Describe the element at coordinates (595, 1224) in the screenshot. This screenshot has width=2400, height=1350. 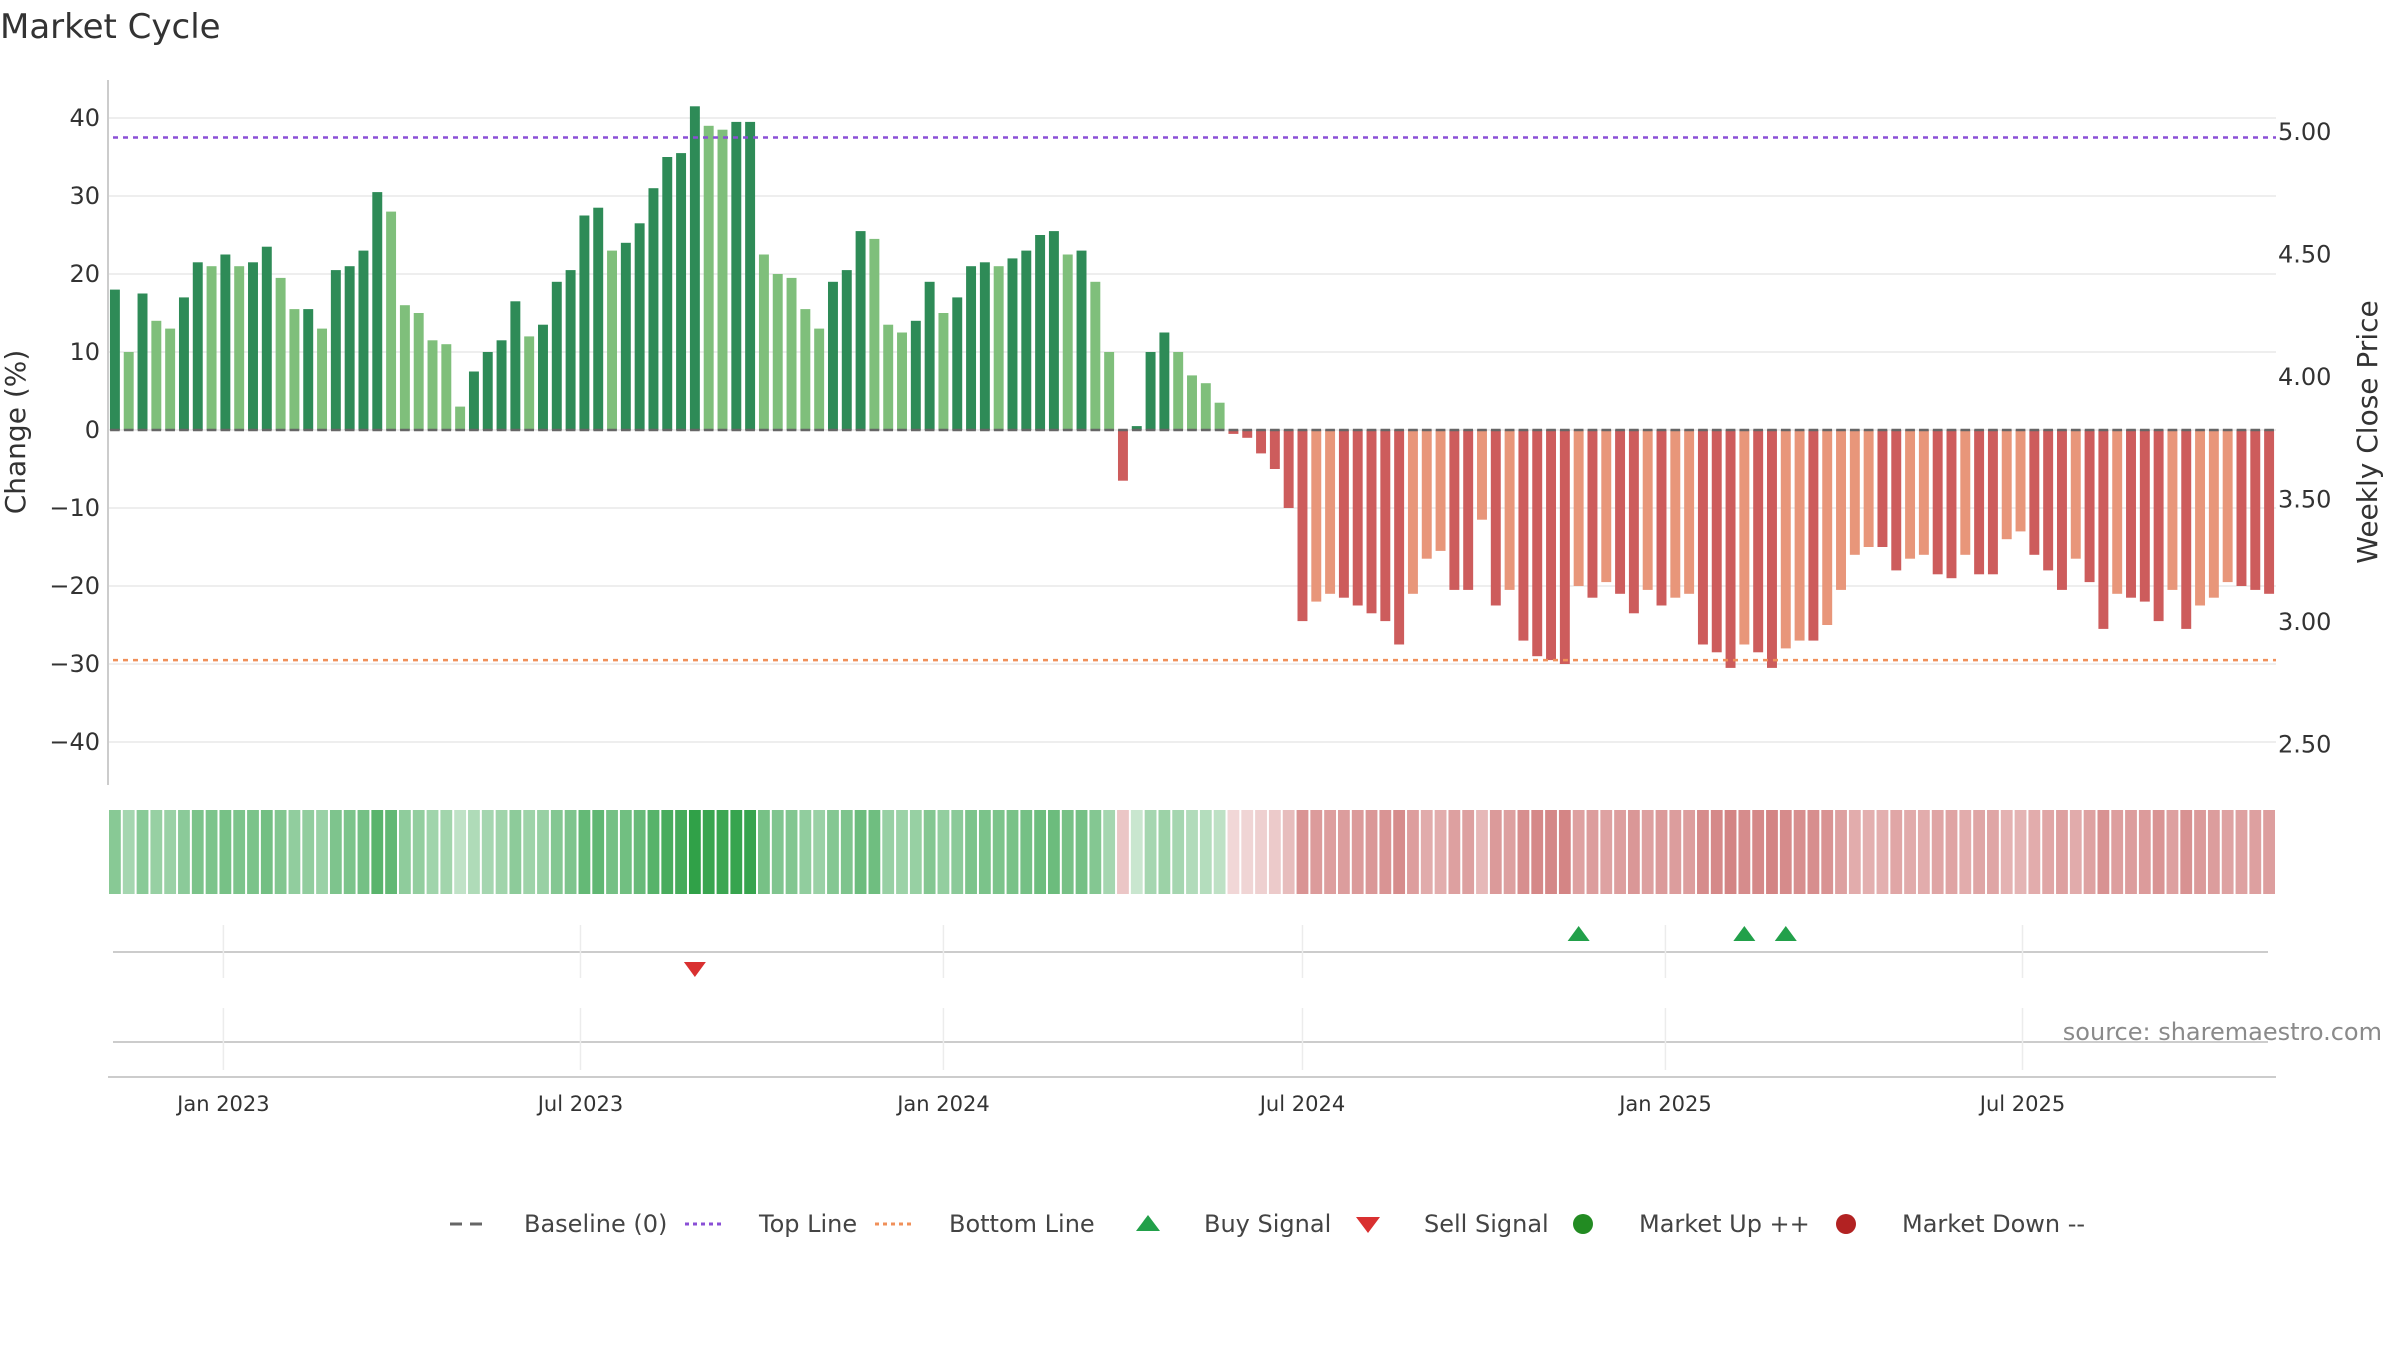
I see `legend-label: Baseline (0)` at that location.